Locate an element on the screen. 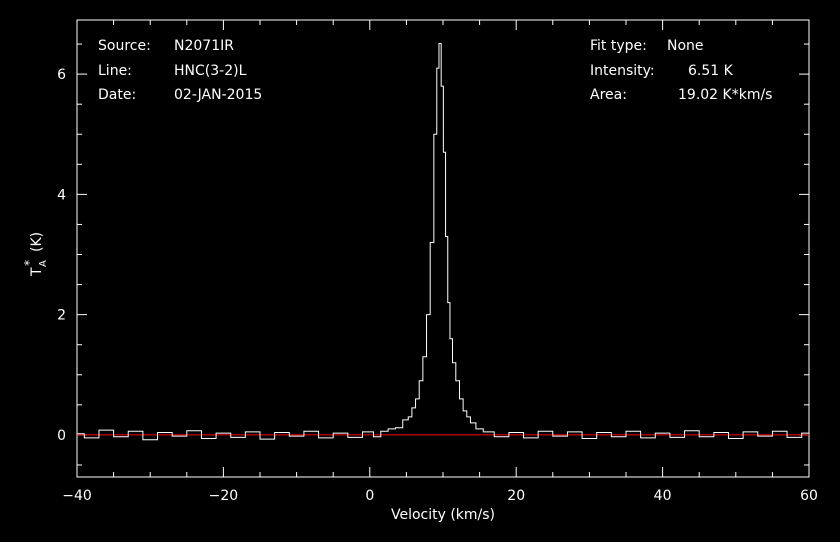  x-tick-label: −40 is located at coordinates (77, 496).